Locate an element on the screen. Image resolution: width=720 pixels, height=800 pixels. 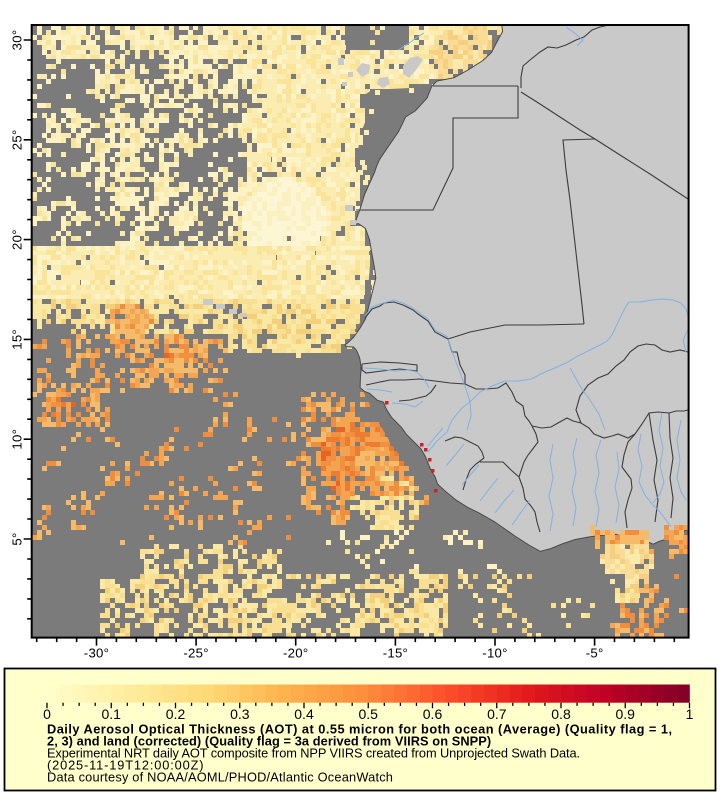
svg-text: 30° is located at coordinates (17, 40).